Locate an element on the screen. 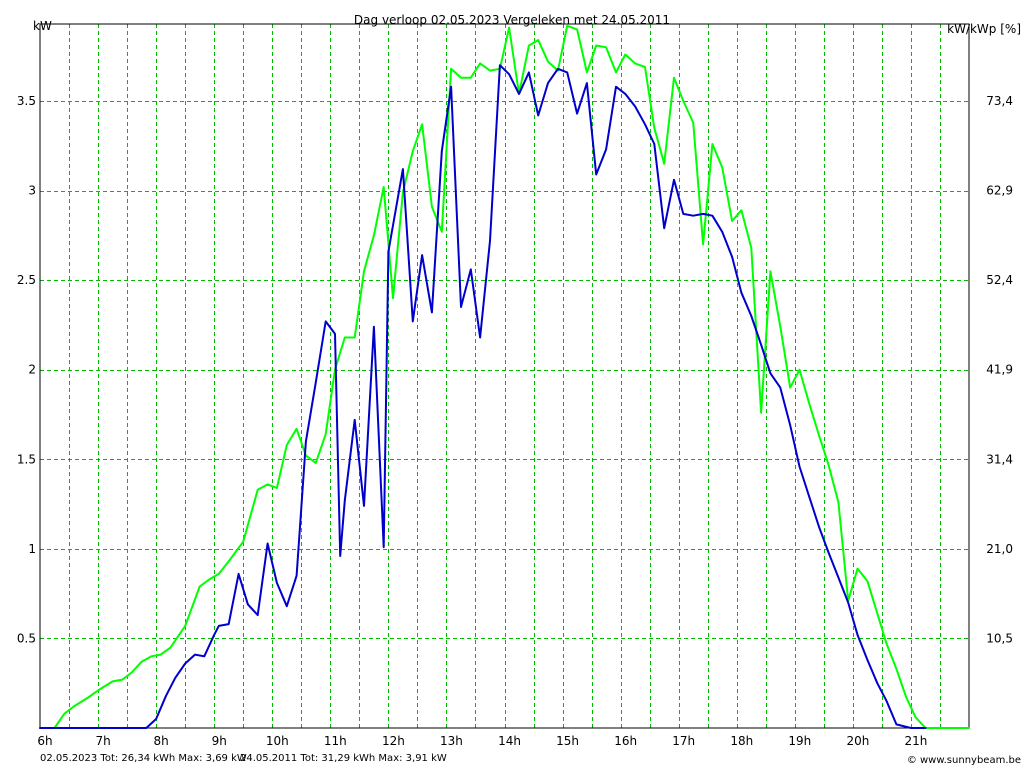 The height and width of the screenshot is (768, 1024). y-tick-label-left: 0.5 is located at coordinates (26, 638).